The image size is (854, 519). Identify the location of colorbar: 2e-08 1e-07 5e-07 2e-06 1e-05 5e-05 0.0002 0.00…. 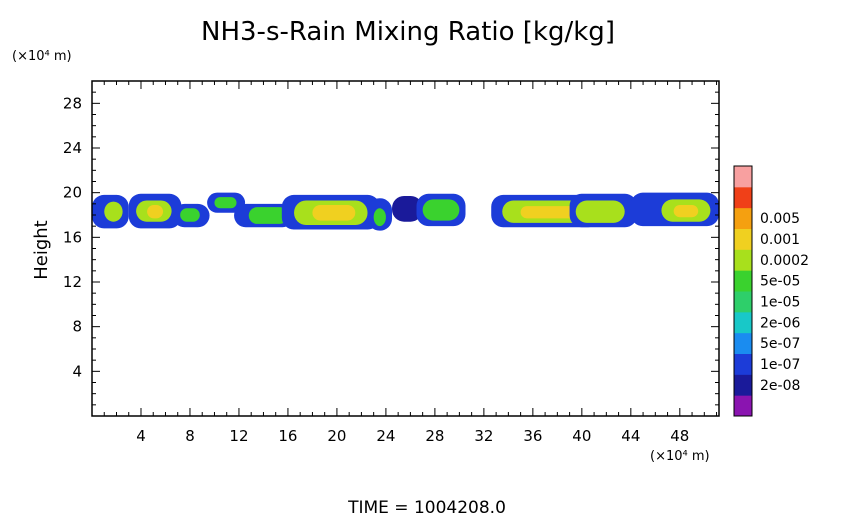
(771, 291).